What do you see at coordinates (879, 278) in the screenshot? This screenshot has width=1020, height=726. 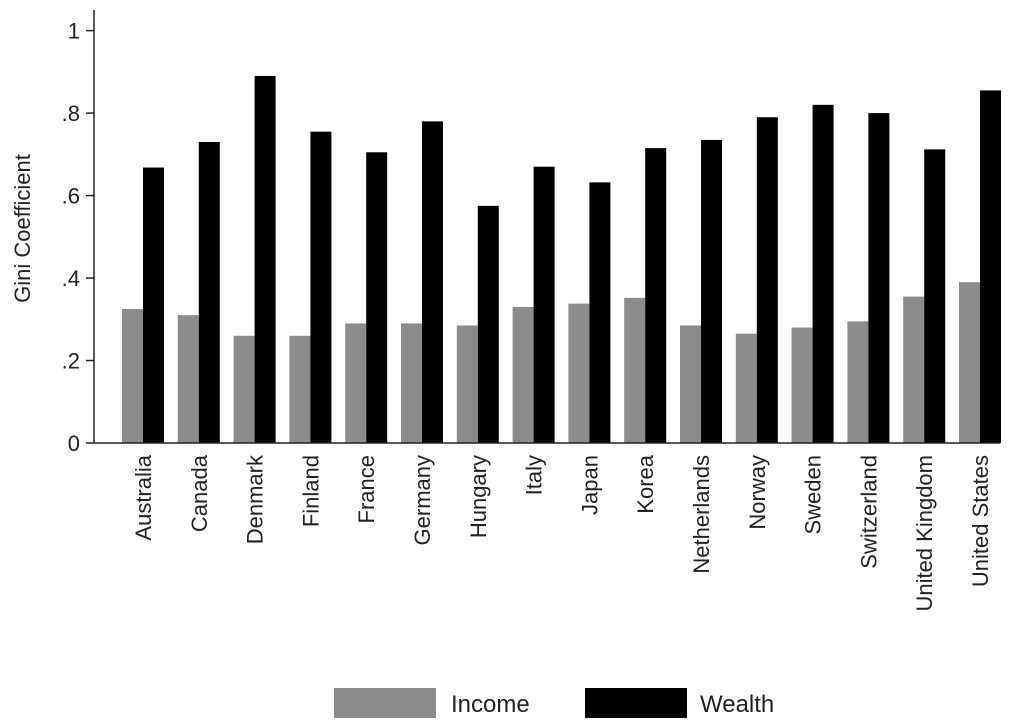 I see `bar-wealth-switzerland` at bounding box center [879, 278].